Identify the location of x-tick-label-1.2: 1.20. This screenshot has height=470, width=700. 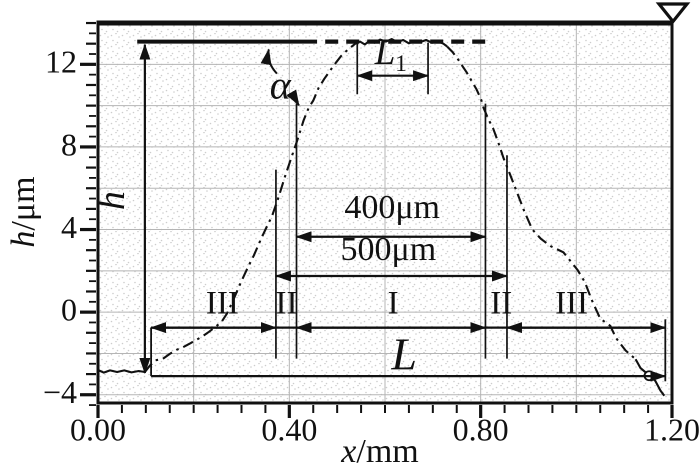
(672, 429).